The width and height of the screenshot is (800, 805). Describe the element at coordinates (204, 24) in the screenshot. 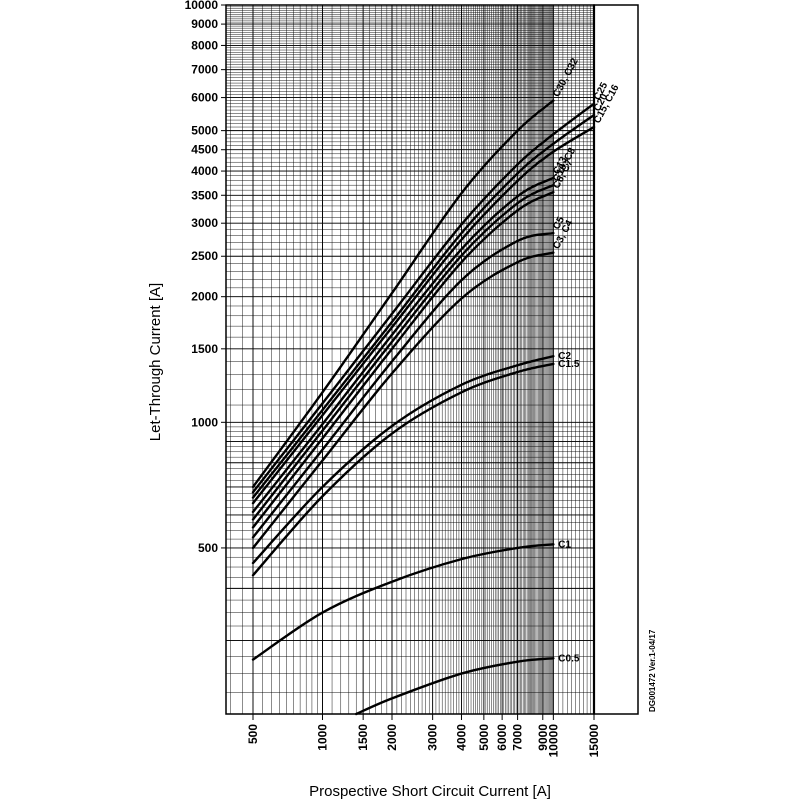

I see `y-tick-label: 9000` at that location.